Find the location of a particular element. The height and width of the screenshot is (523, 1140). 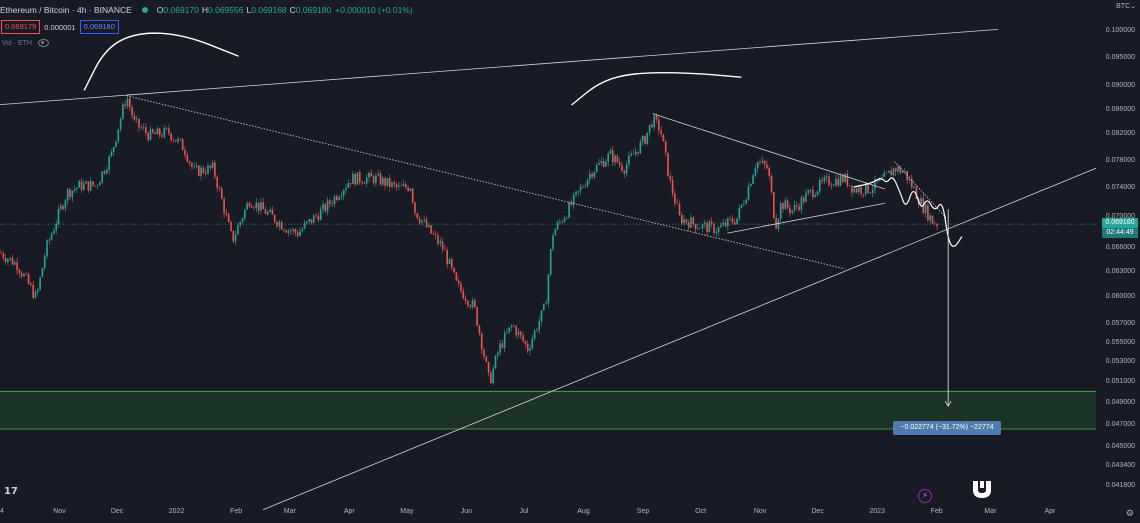

drawing-projection-squiggle is located at coordinates (908, 212).